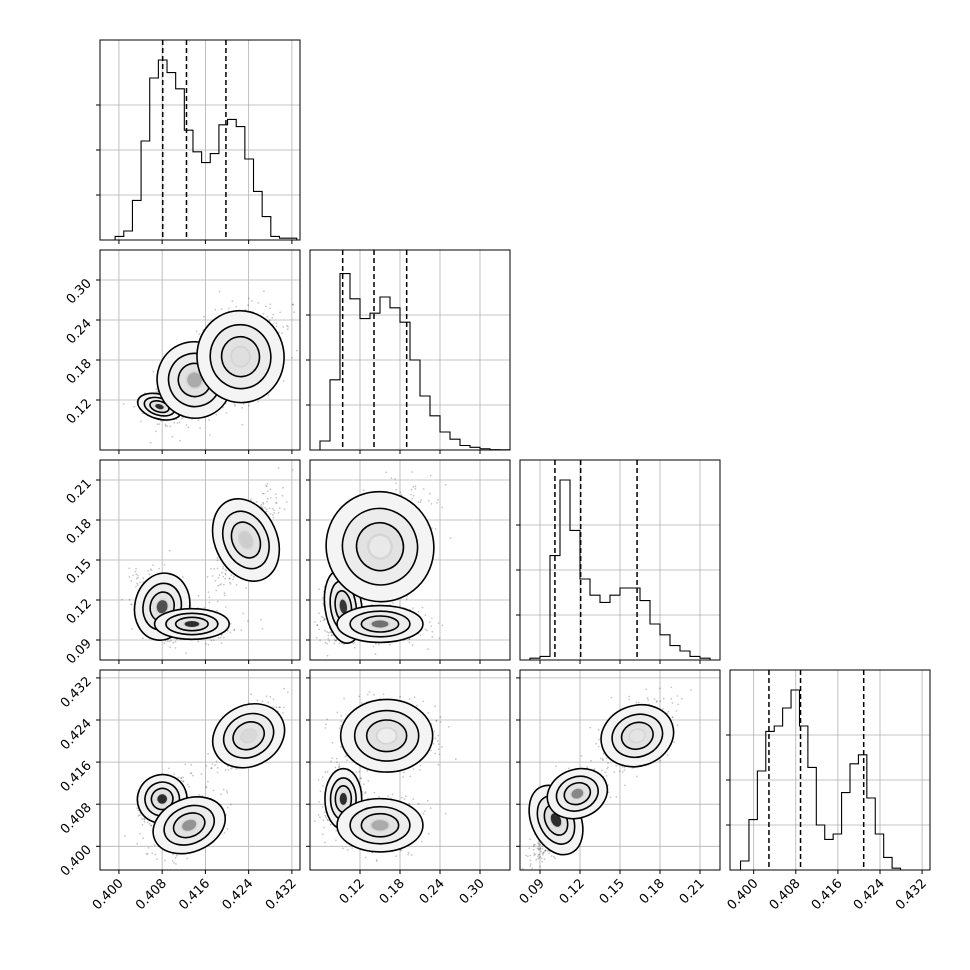  I want to click on x-tick-label-param-0-3: 0.424, so click(238, 894).